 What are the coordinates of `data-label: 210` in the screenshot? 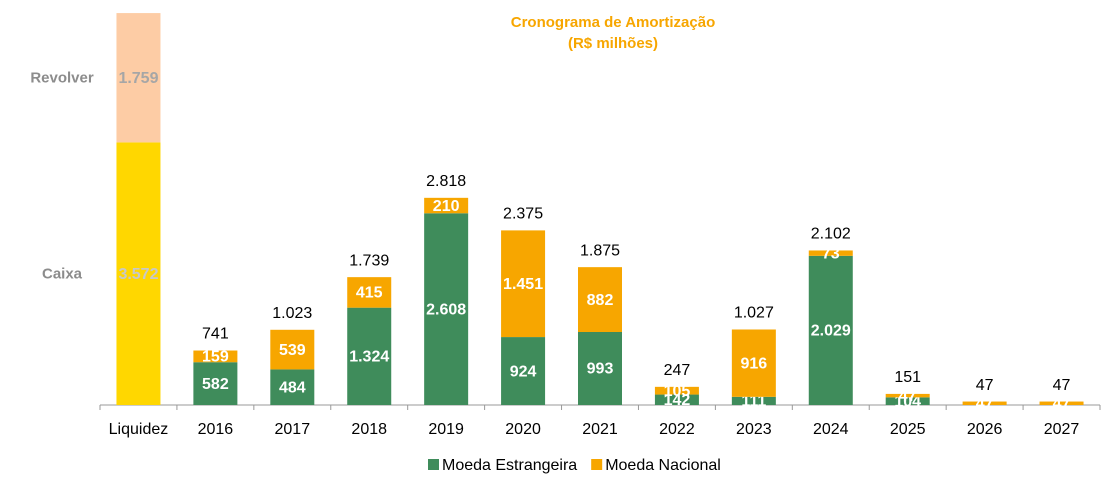 It's located at (446, 206).